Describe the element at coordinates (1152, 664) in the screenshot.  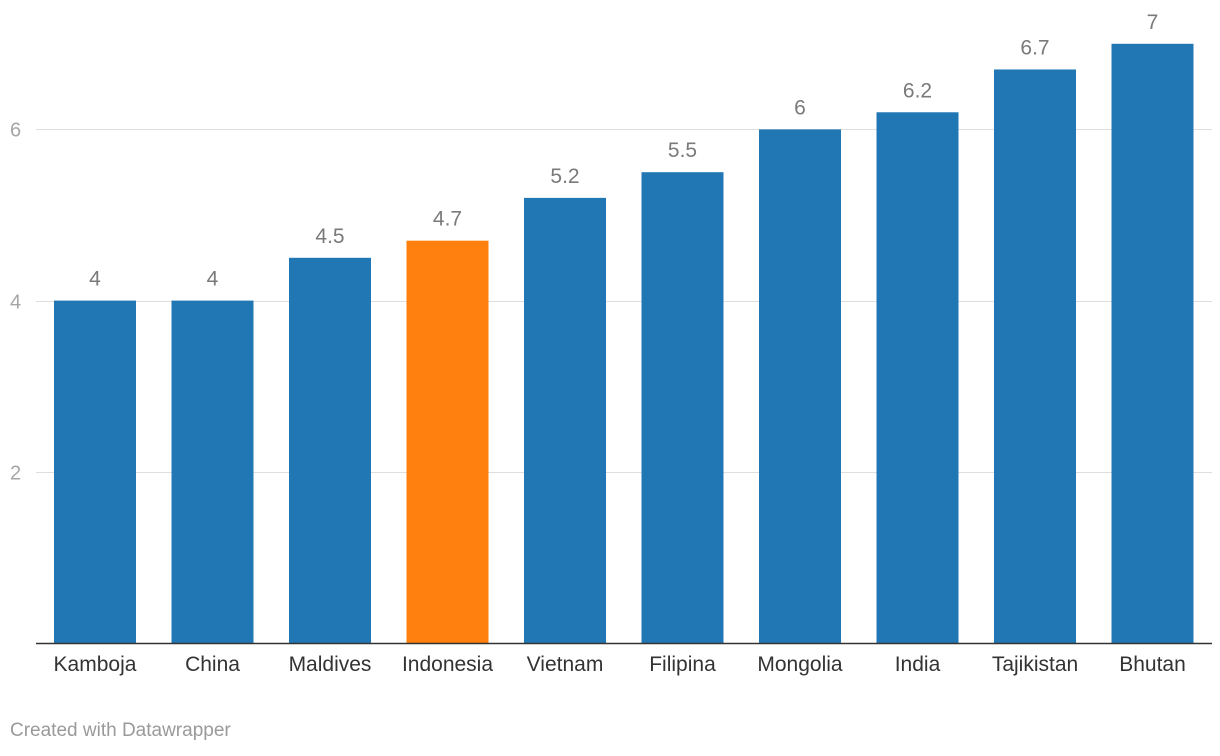
I see `x-tick-label: Bhutan` at that location.